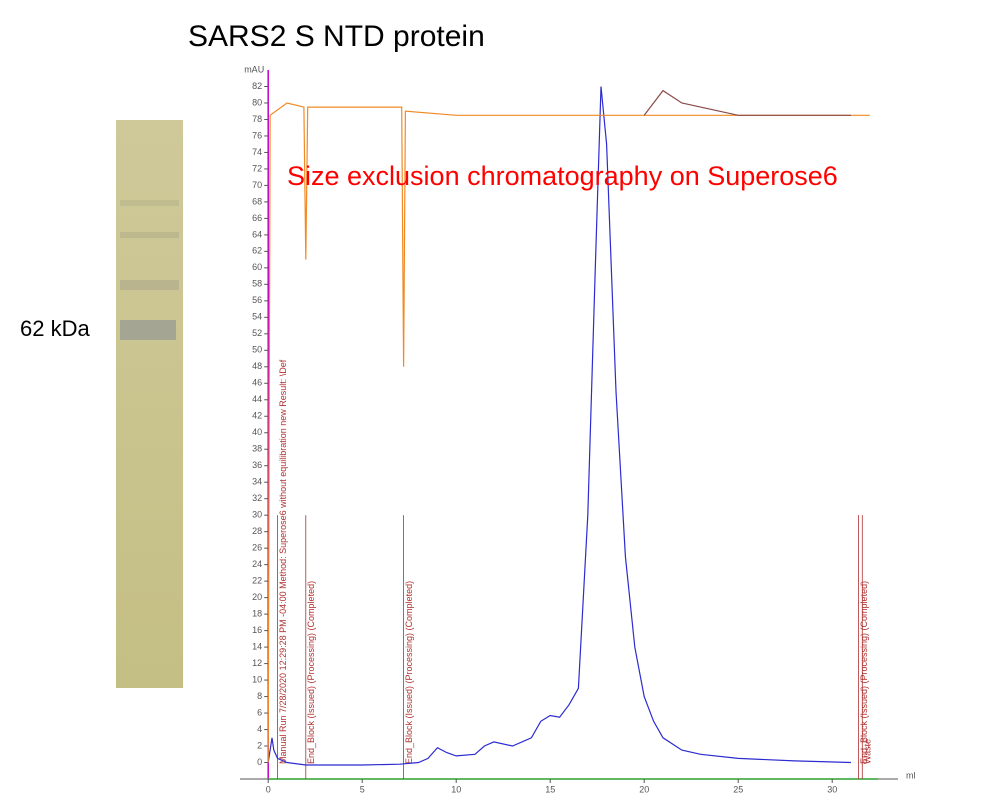  I want to click on y-tick-label: 80, so click(257, 102).